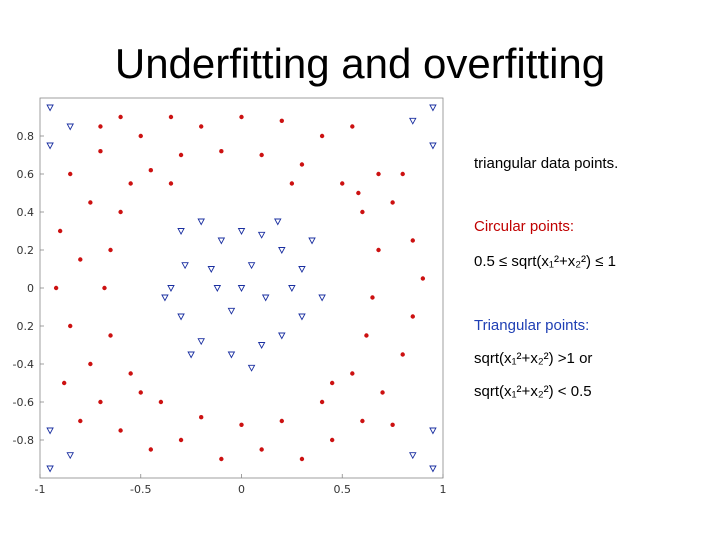 The height and width of the screenshot is (540, 720). Describe the element at coordinates (26, 174) in the screenshot. I see `y-tick-label: 0.6` at that location.